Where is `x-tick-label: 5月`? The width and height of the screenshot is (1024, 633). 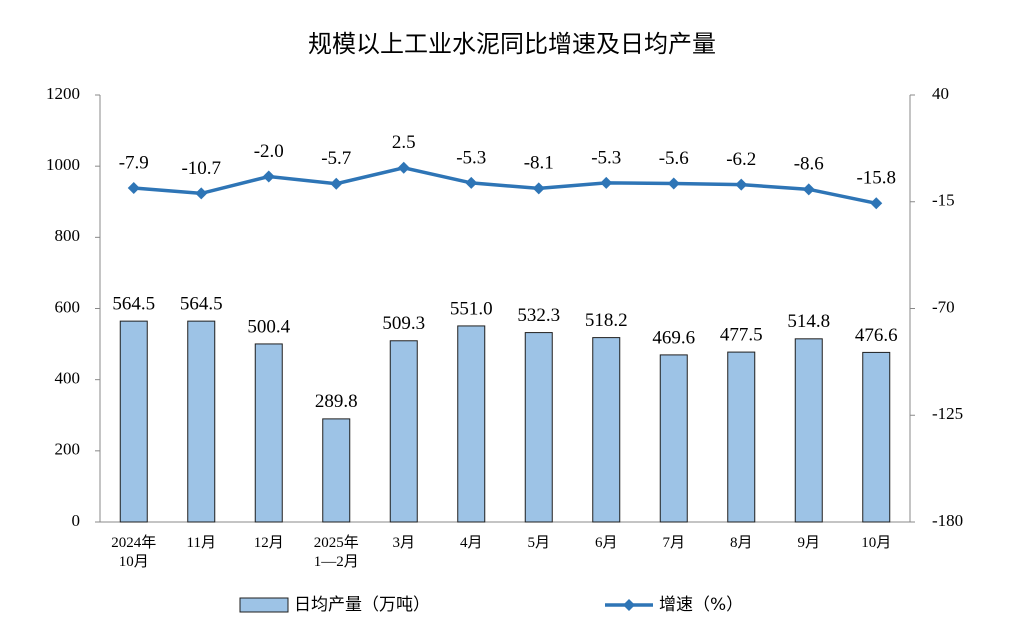 x-tick-label: 5月 is located at coordinates (538, 543).